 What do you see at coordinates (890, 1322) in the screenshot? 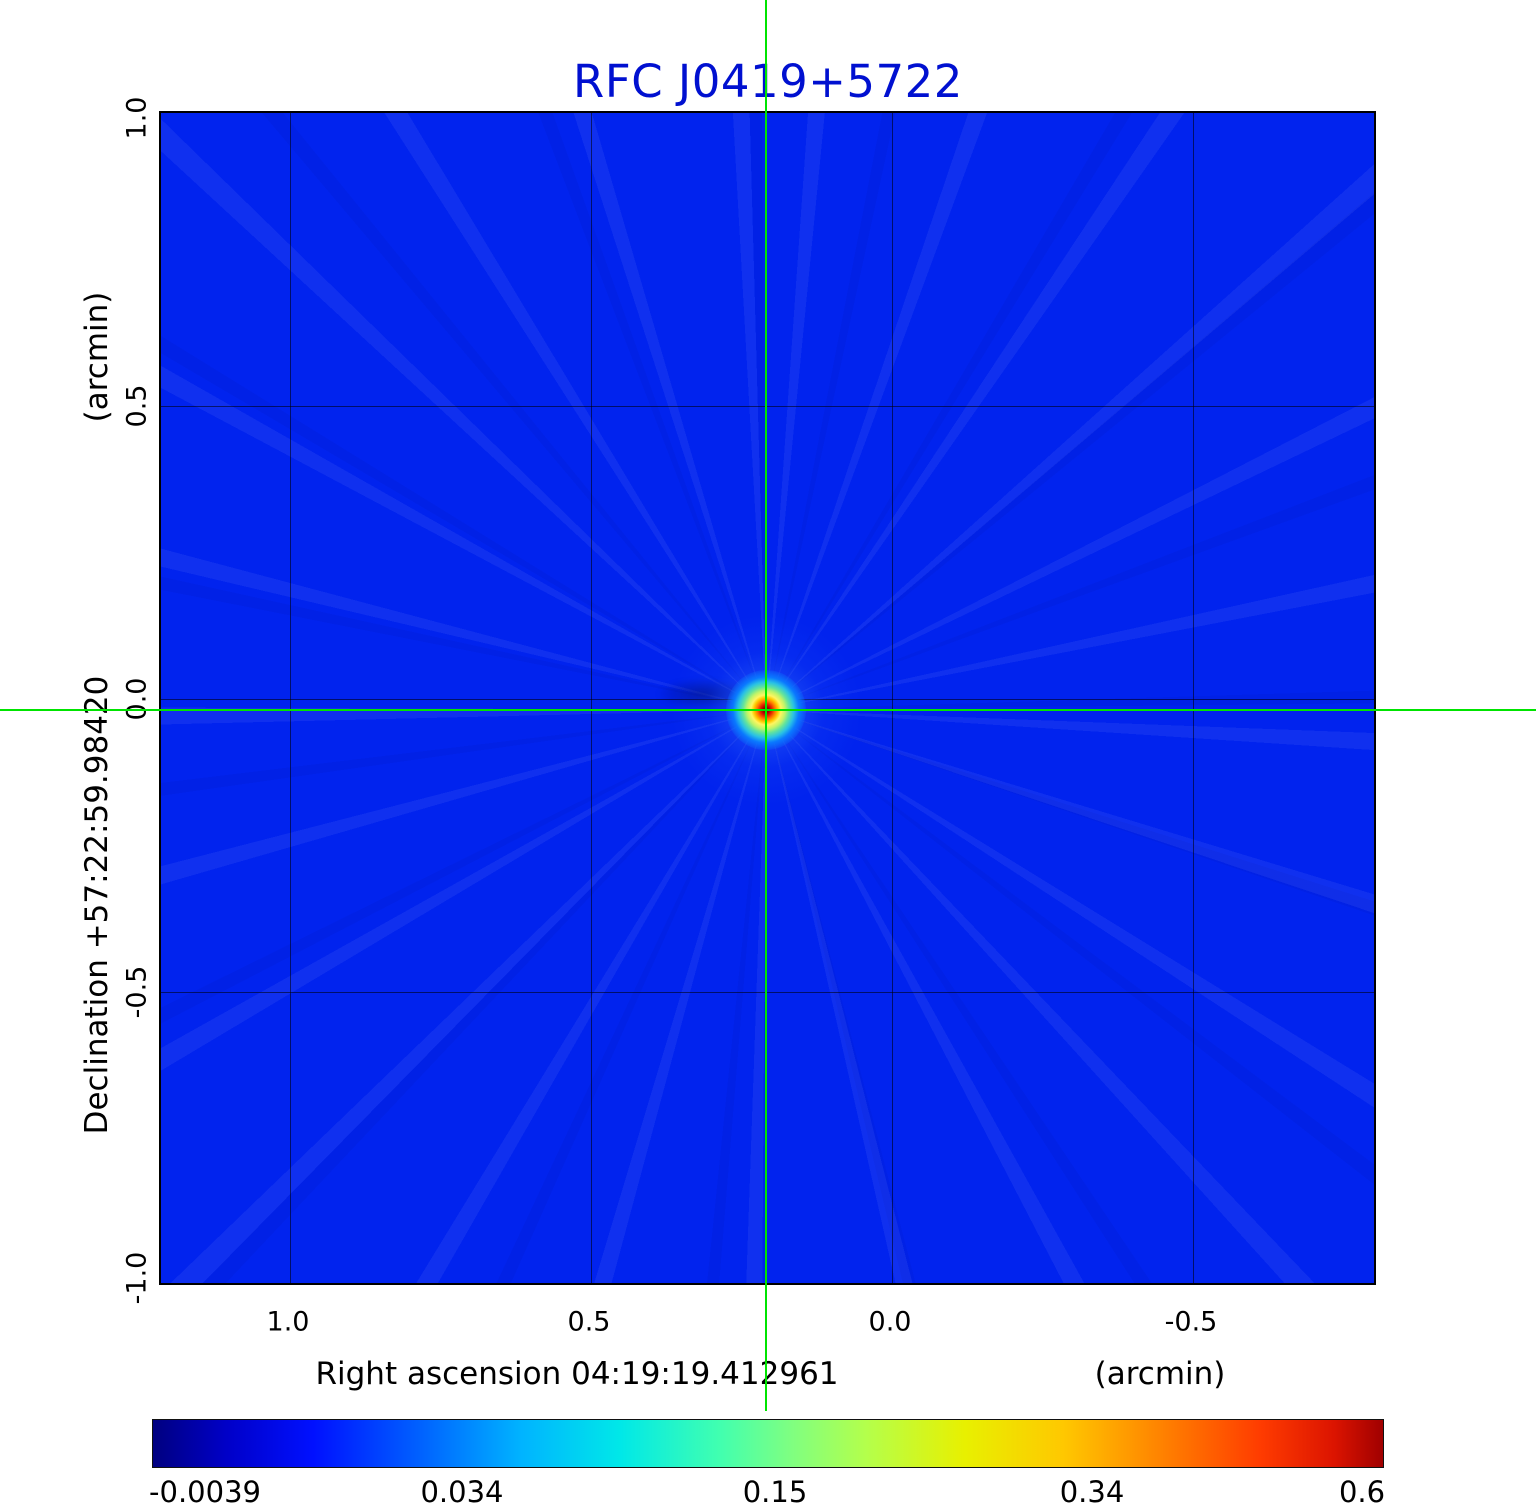
I see `x-tick-label: 0.0` at bounding box center [890, 1322].